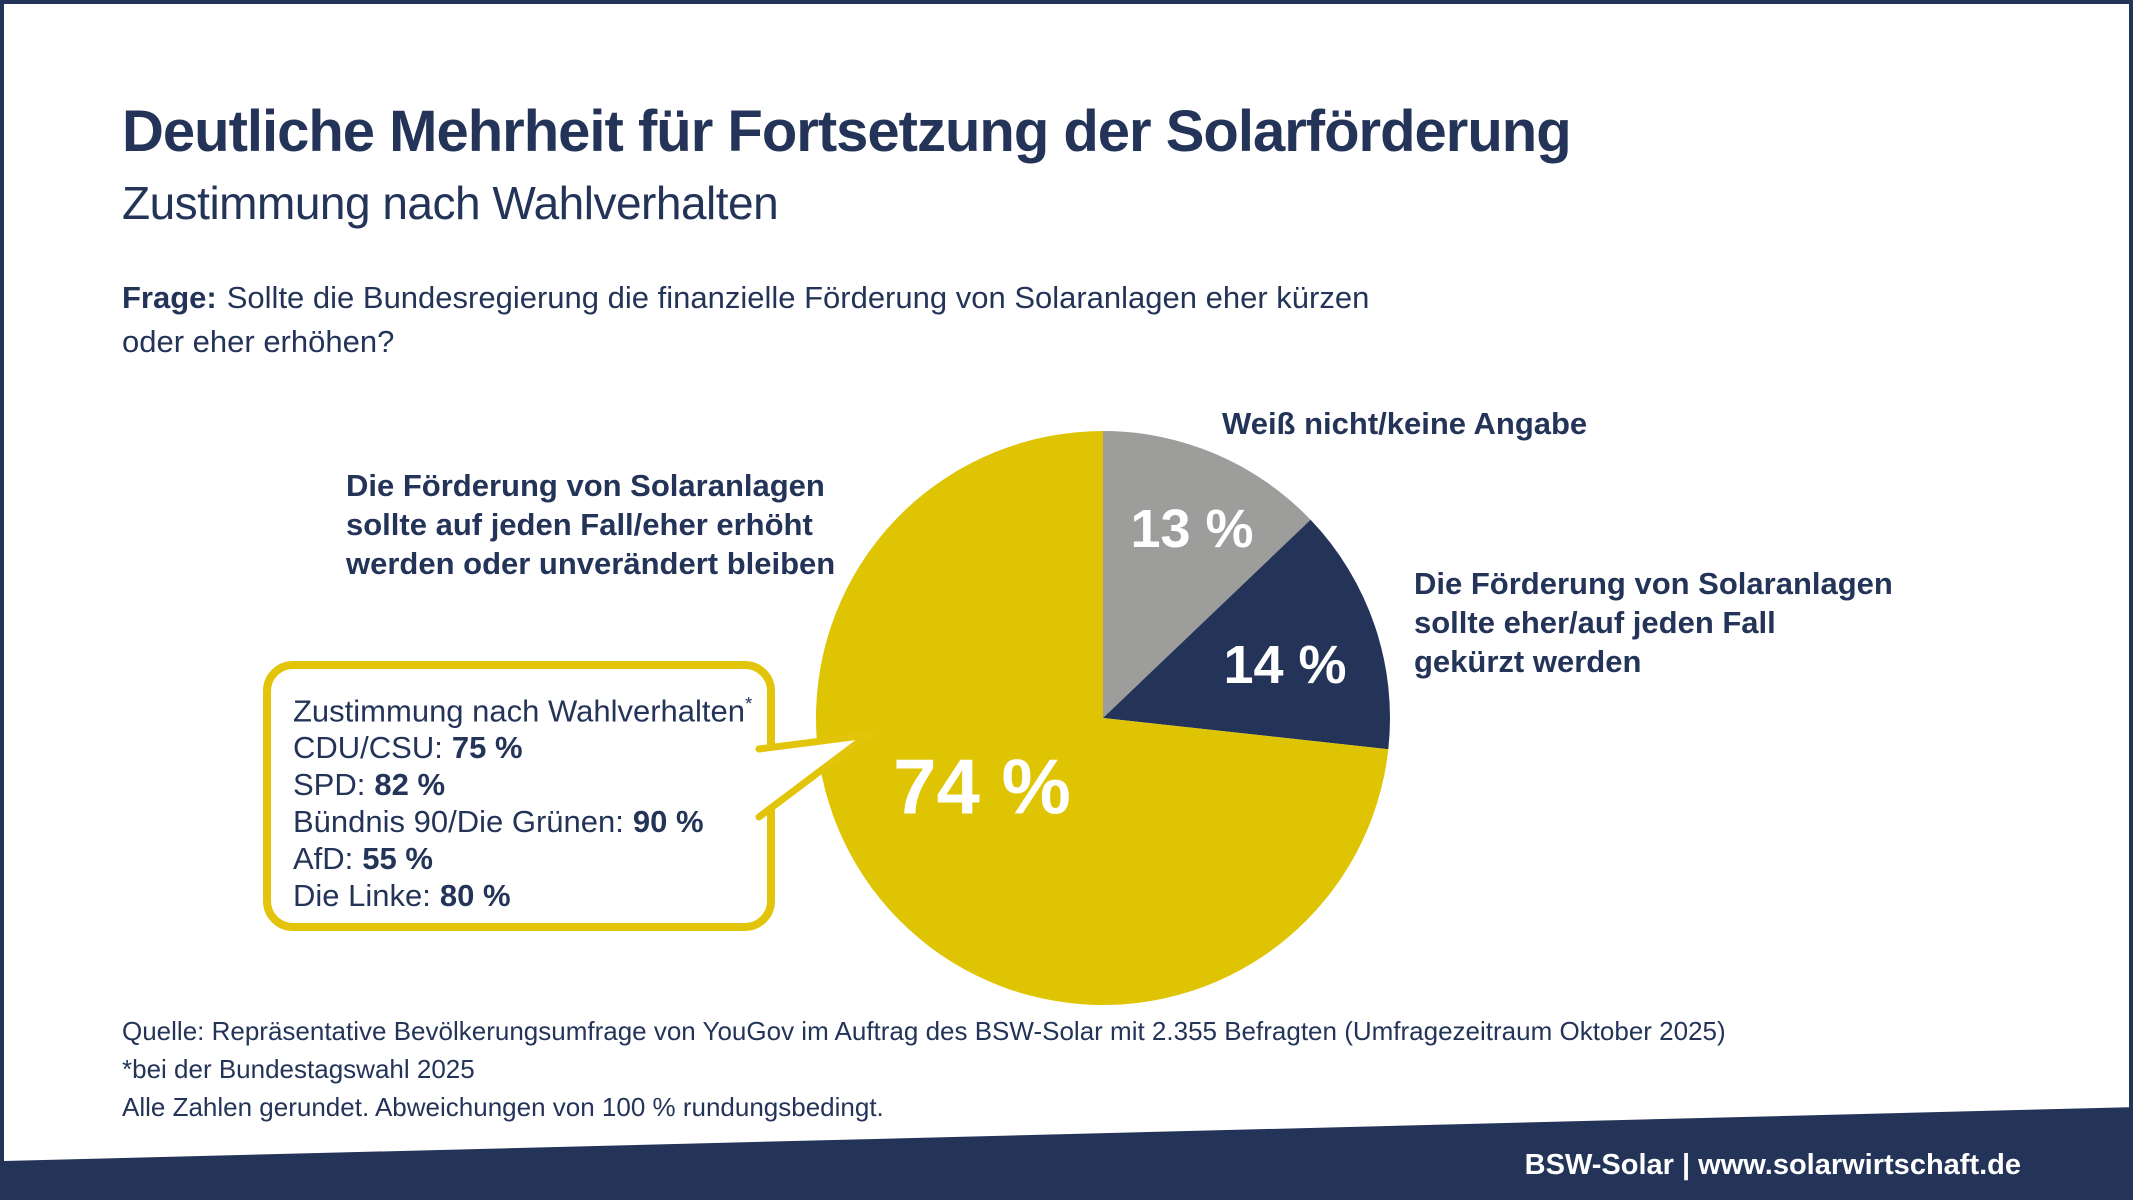 This screenshot has width=2133, height=1200. Describe the element at coordinates (1192, 529) in the screenshot. I see `pie-value-weiss-nicht: 13 %` at that location.